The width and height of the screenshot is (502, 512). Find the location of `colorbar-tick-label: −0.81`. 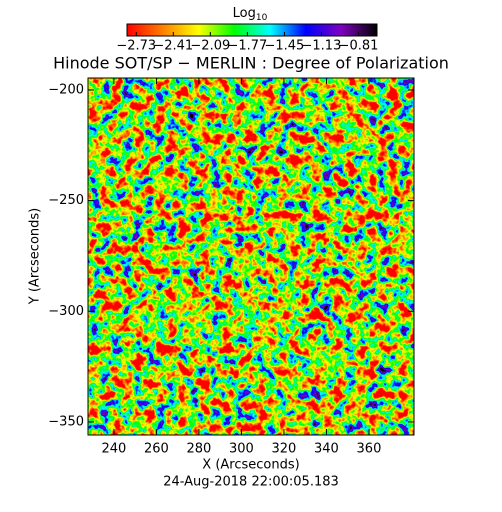

colorbar-tick-label: −0.81 is located at coordinates (359, 46).